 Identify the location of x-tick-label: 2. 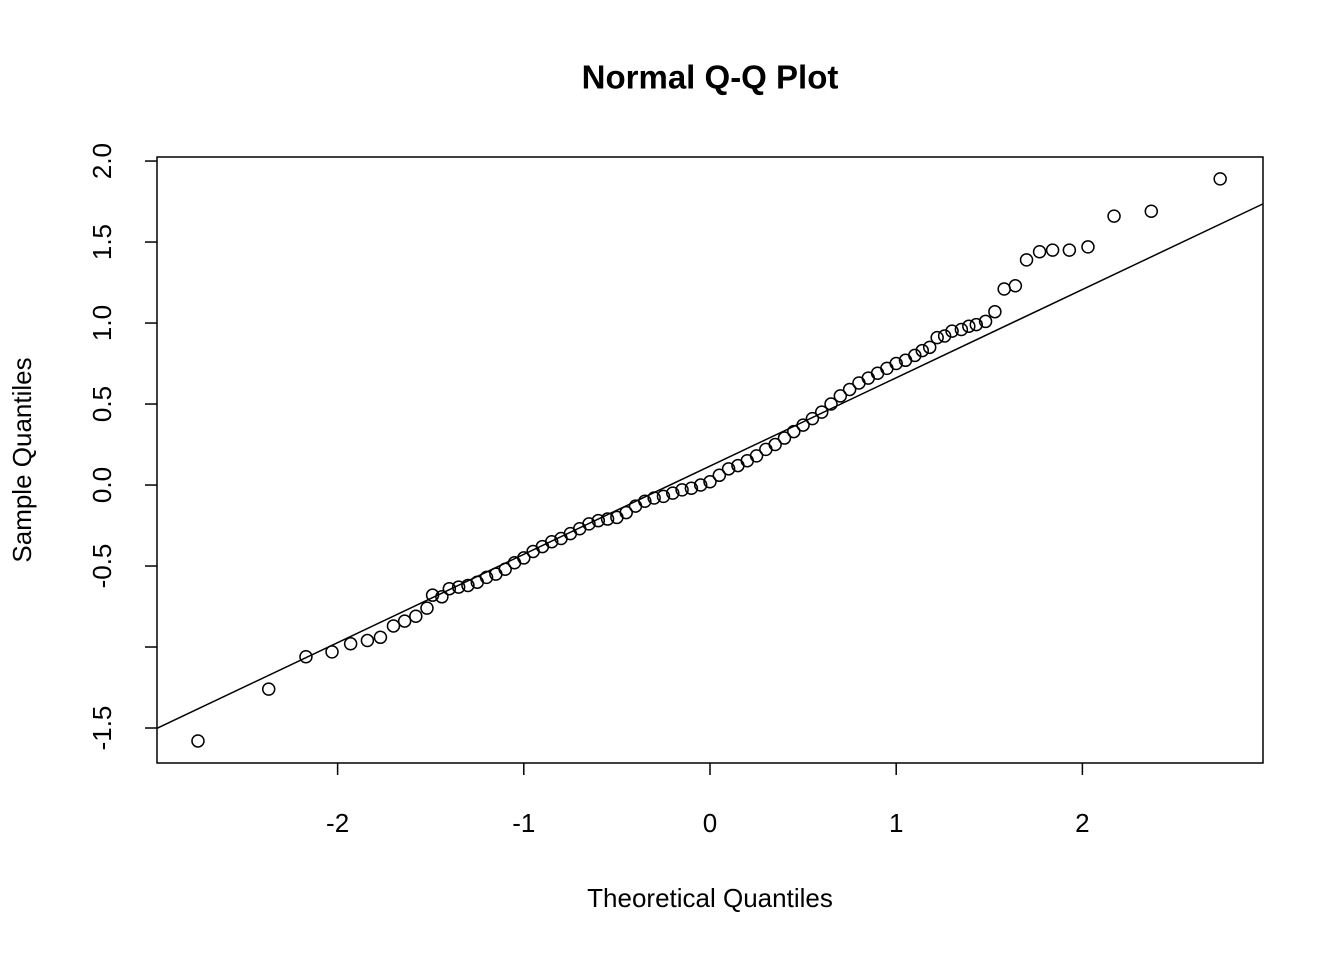
(1082, 823).